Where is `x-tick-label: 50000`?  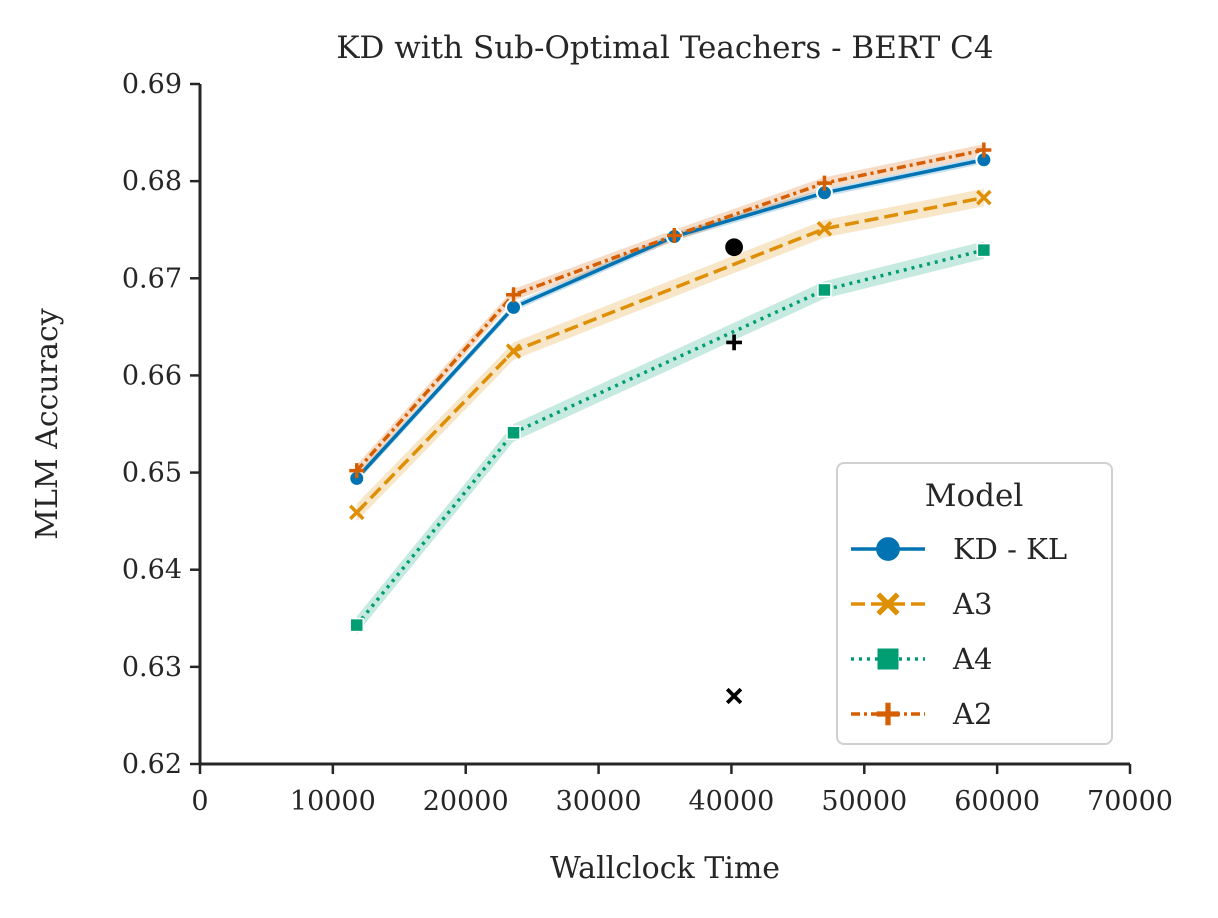
x-tick-label: 50000 is located at coordinates (864, 801).